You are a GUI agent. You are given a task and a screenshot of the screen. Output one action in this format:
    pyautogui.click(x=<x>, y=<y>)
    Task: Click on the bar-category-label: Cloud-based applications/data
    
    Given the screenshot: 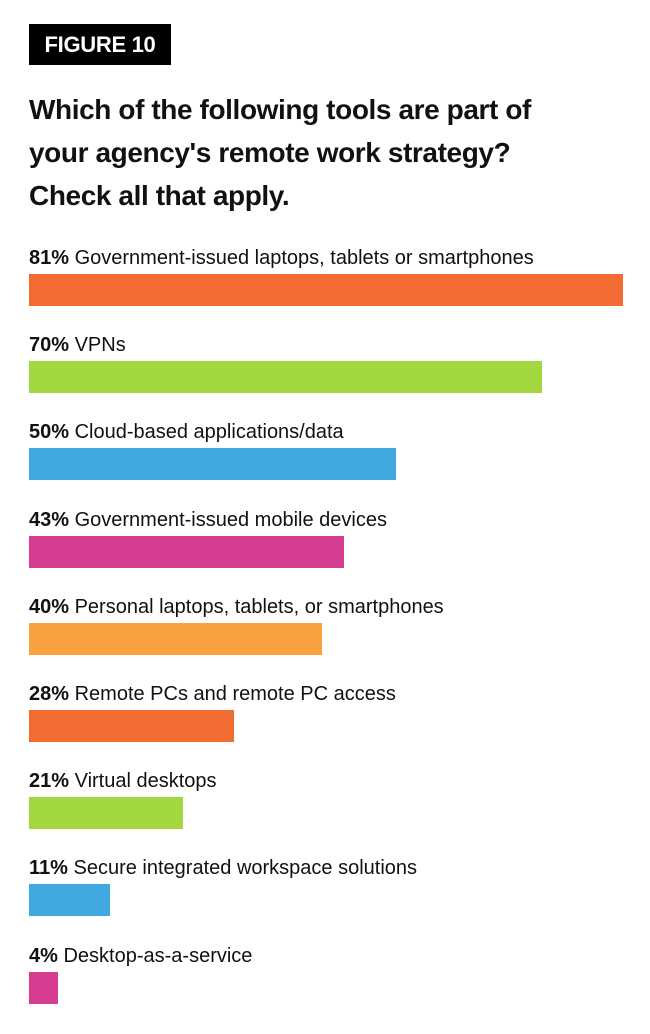 What is the action you would take?
    pyautogui.click(x=209, y=432)
    